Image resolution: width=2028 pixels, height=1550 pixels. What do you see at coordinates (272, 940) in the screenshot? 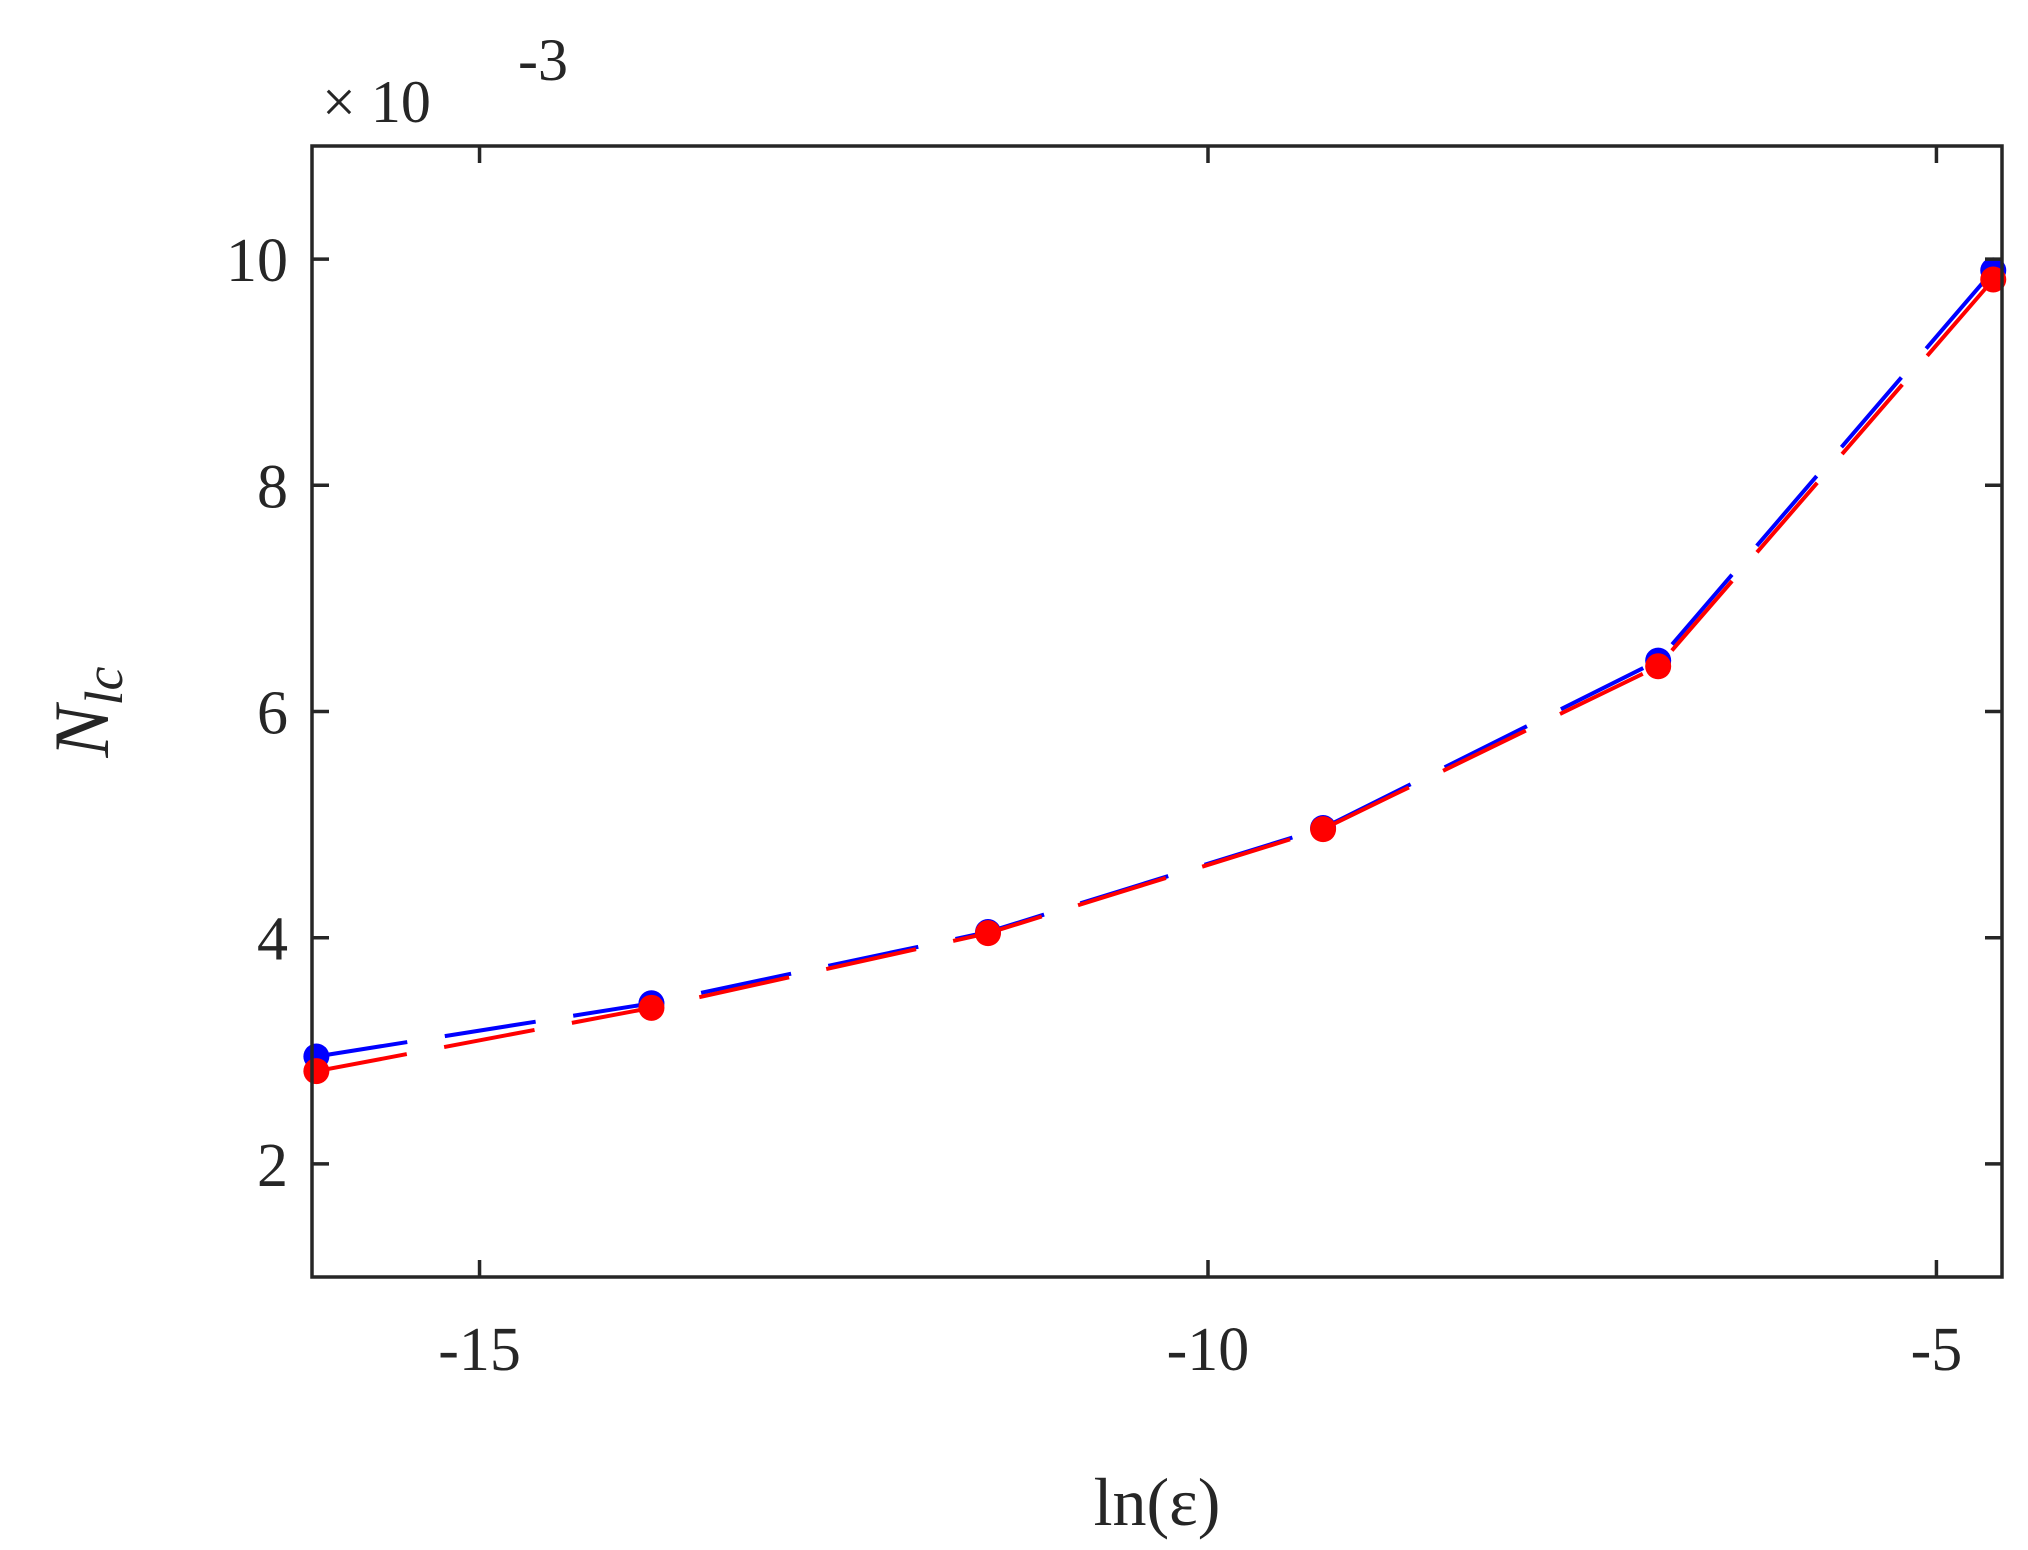
I see `y-tick-label: 4` at bounding box center [272, 940].